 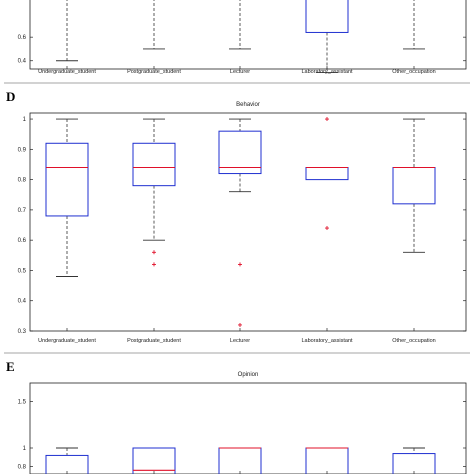 I want to click on y-tick-label: 0.5, so click(x=22, y=271).